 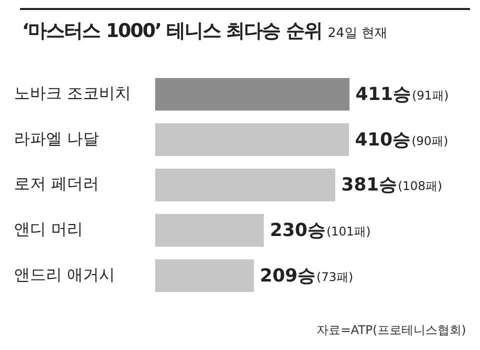 What do you see at coordinates (320, 231) in the screenshot?
I see `data-label: 230승(101패)` at bounding box center [320, 231].